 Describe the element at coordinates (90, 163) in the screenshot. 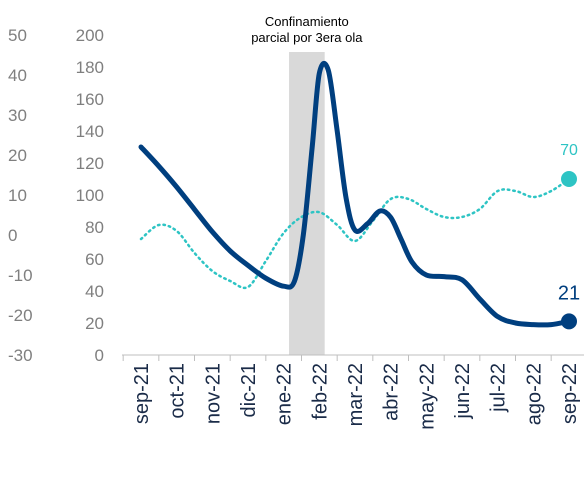

I see `y-inner-tick-label: 120` at that location.